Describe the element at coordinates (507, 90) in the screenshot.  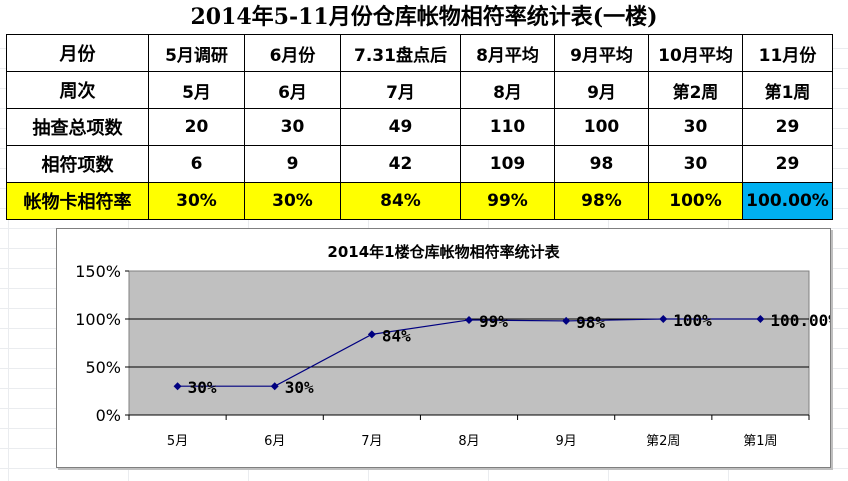
I see `table-cell: 8月` at that location.